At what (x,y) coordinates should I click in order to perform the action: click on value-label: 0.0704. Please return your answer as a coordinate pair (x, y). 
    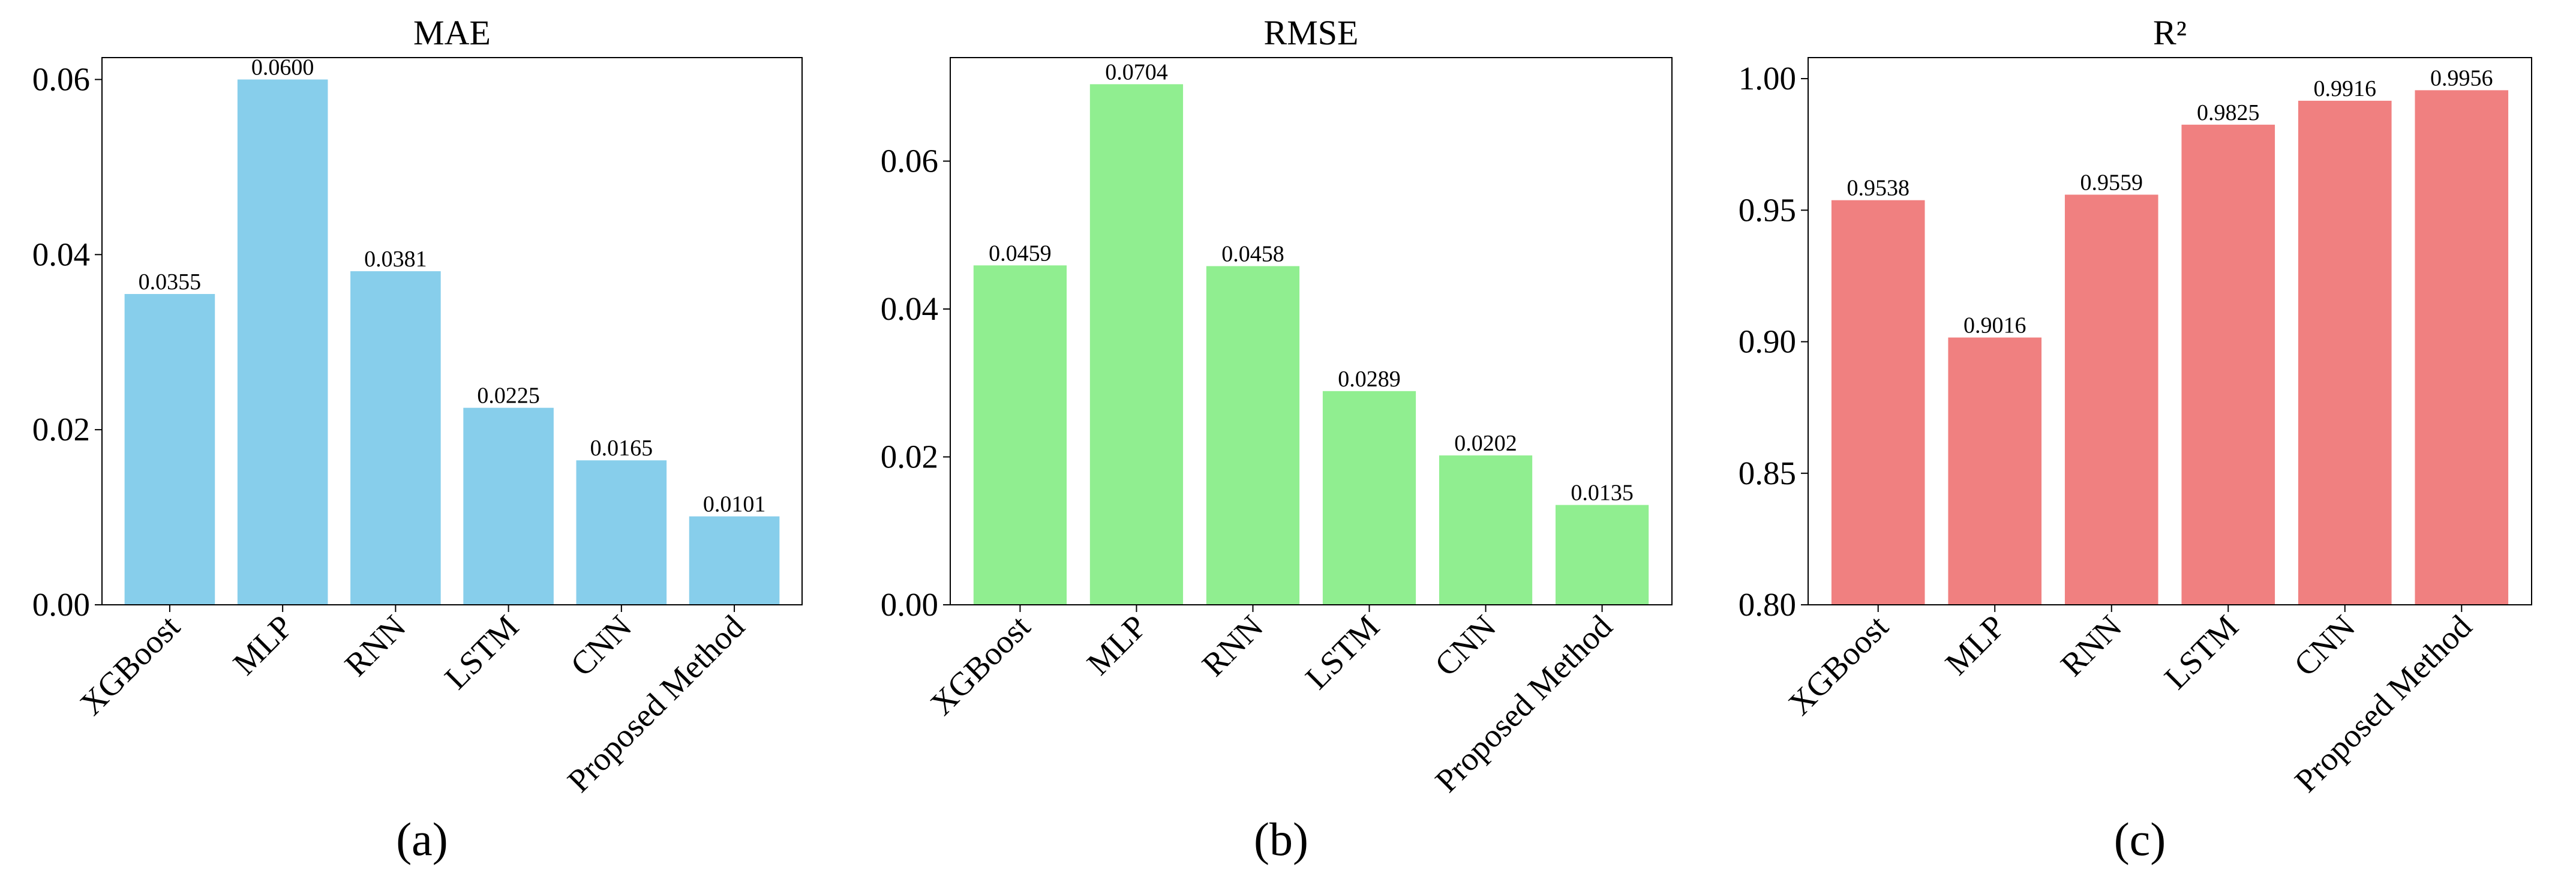
    Looking at the image, I should click on (1136, 72).